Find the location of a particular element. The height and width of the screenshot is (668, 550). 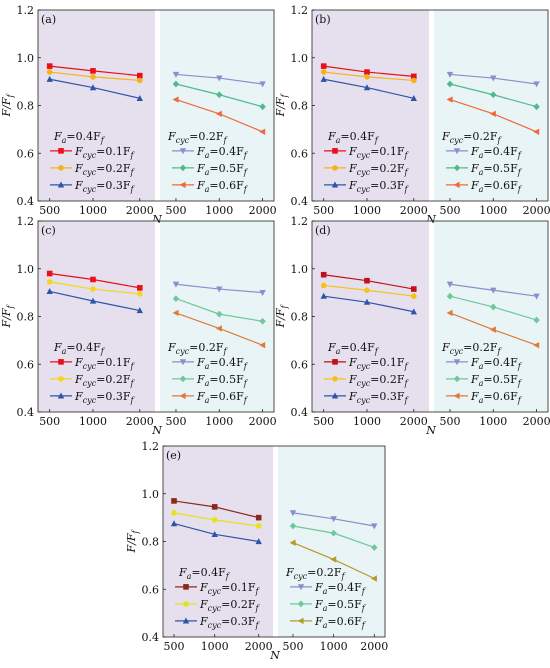

legend-entry: Fa=0.4Ff is located at coordinates (222, 152).